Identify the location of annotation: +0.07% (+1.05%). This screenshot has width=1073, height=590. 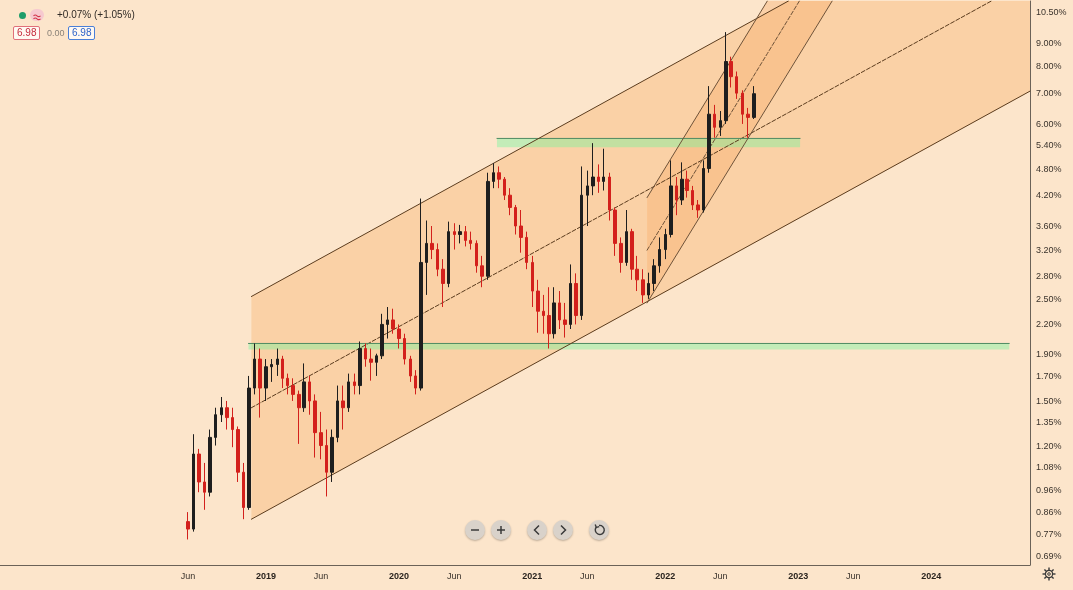
(96, 15).